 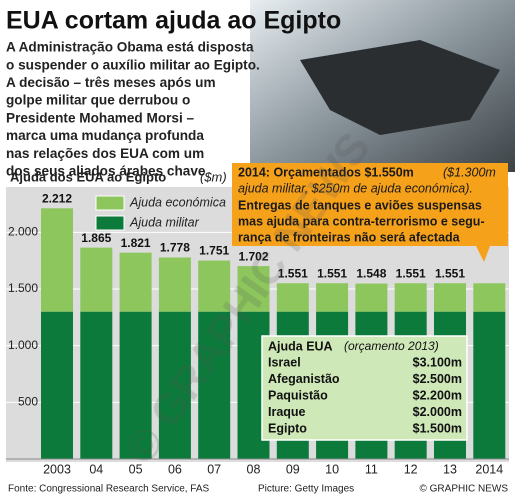 I want to click on callout-note: ($1.300m, so click(x=469, y=172).